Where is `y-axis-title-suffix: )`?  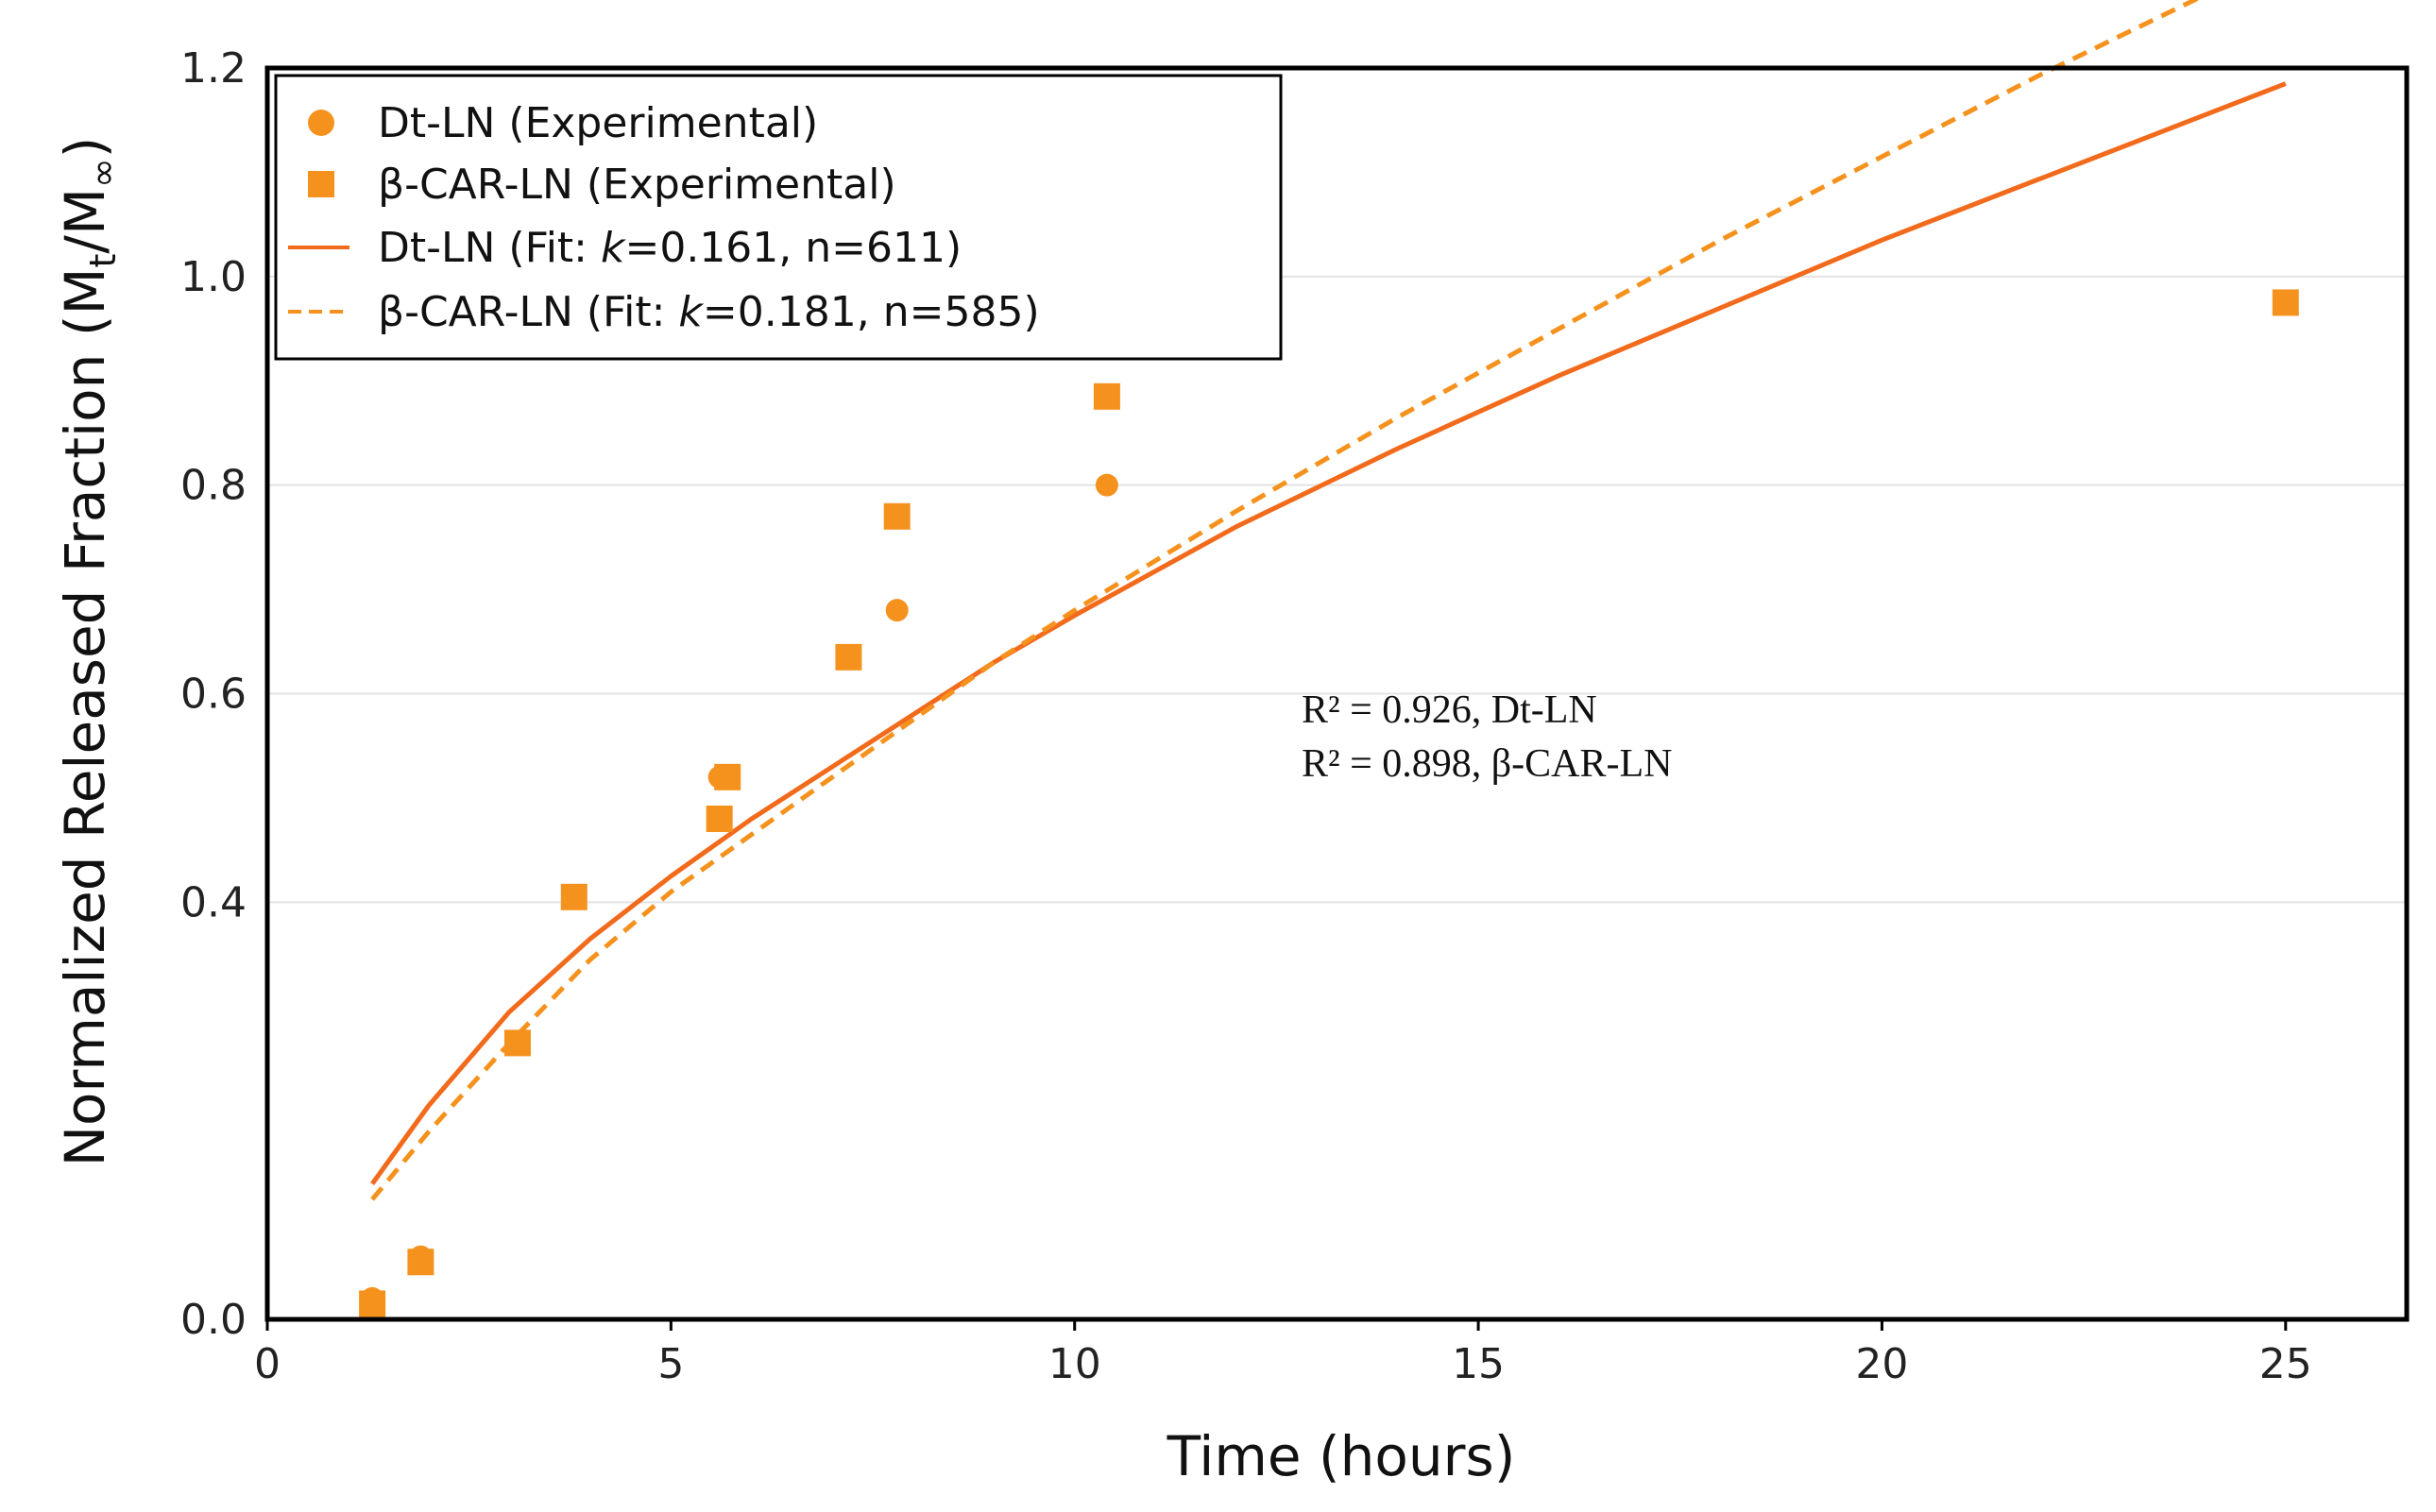 y-axis-title-suffix: ) is located at coordinates (85, 148).